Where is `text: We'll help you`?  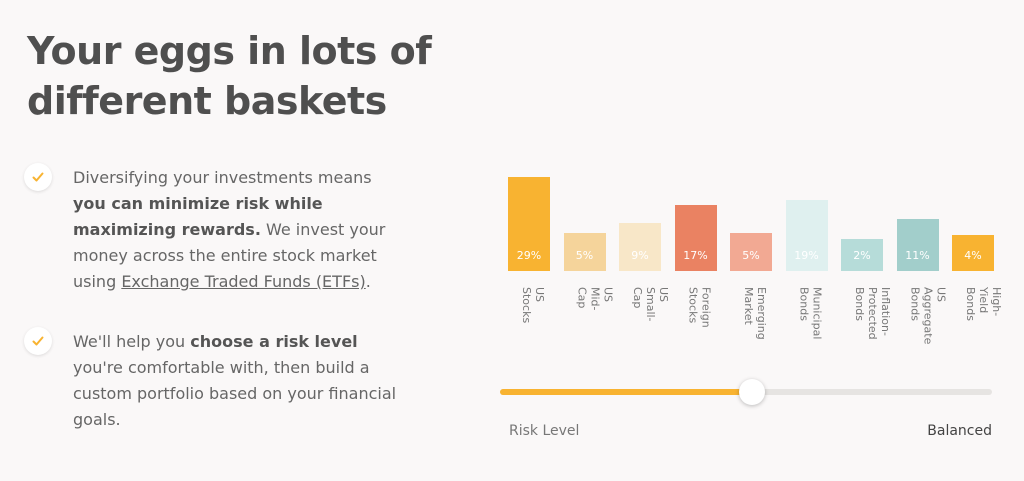 text: We'll help you is located at coordinates (132, 341).